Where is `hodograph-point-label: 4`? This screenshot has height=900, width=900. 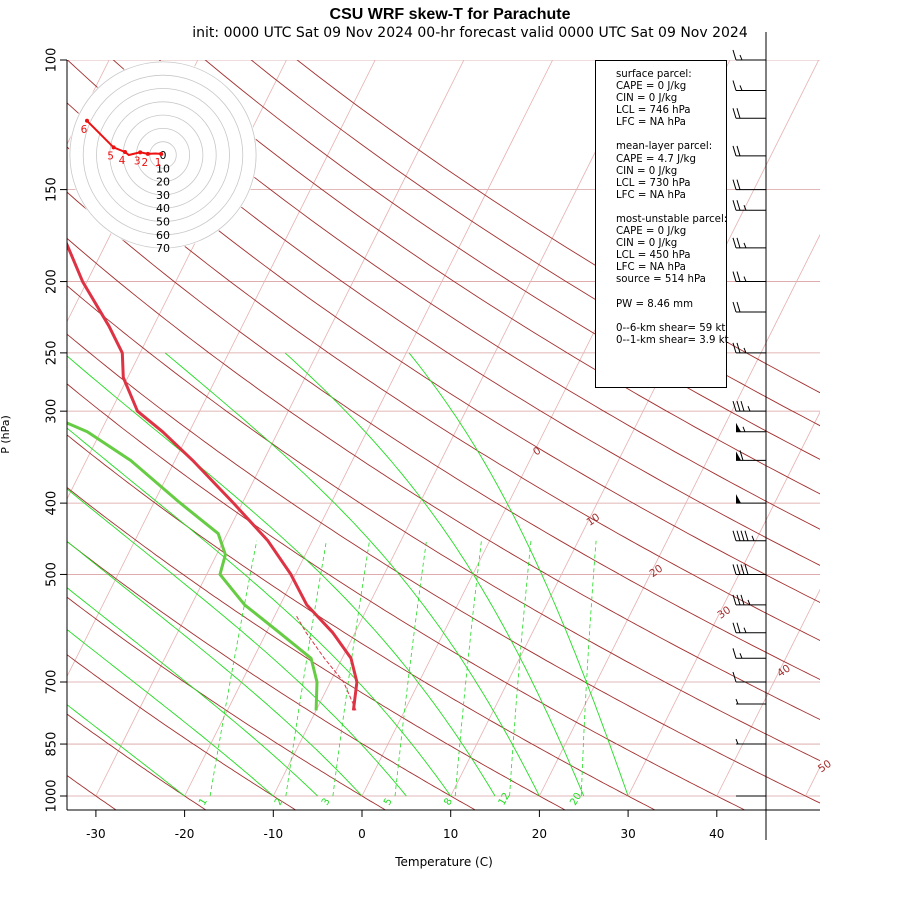 hodograph-point-label: 4 is located at coordinates (122, 161).